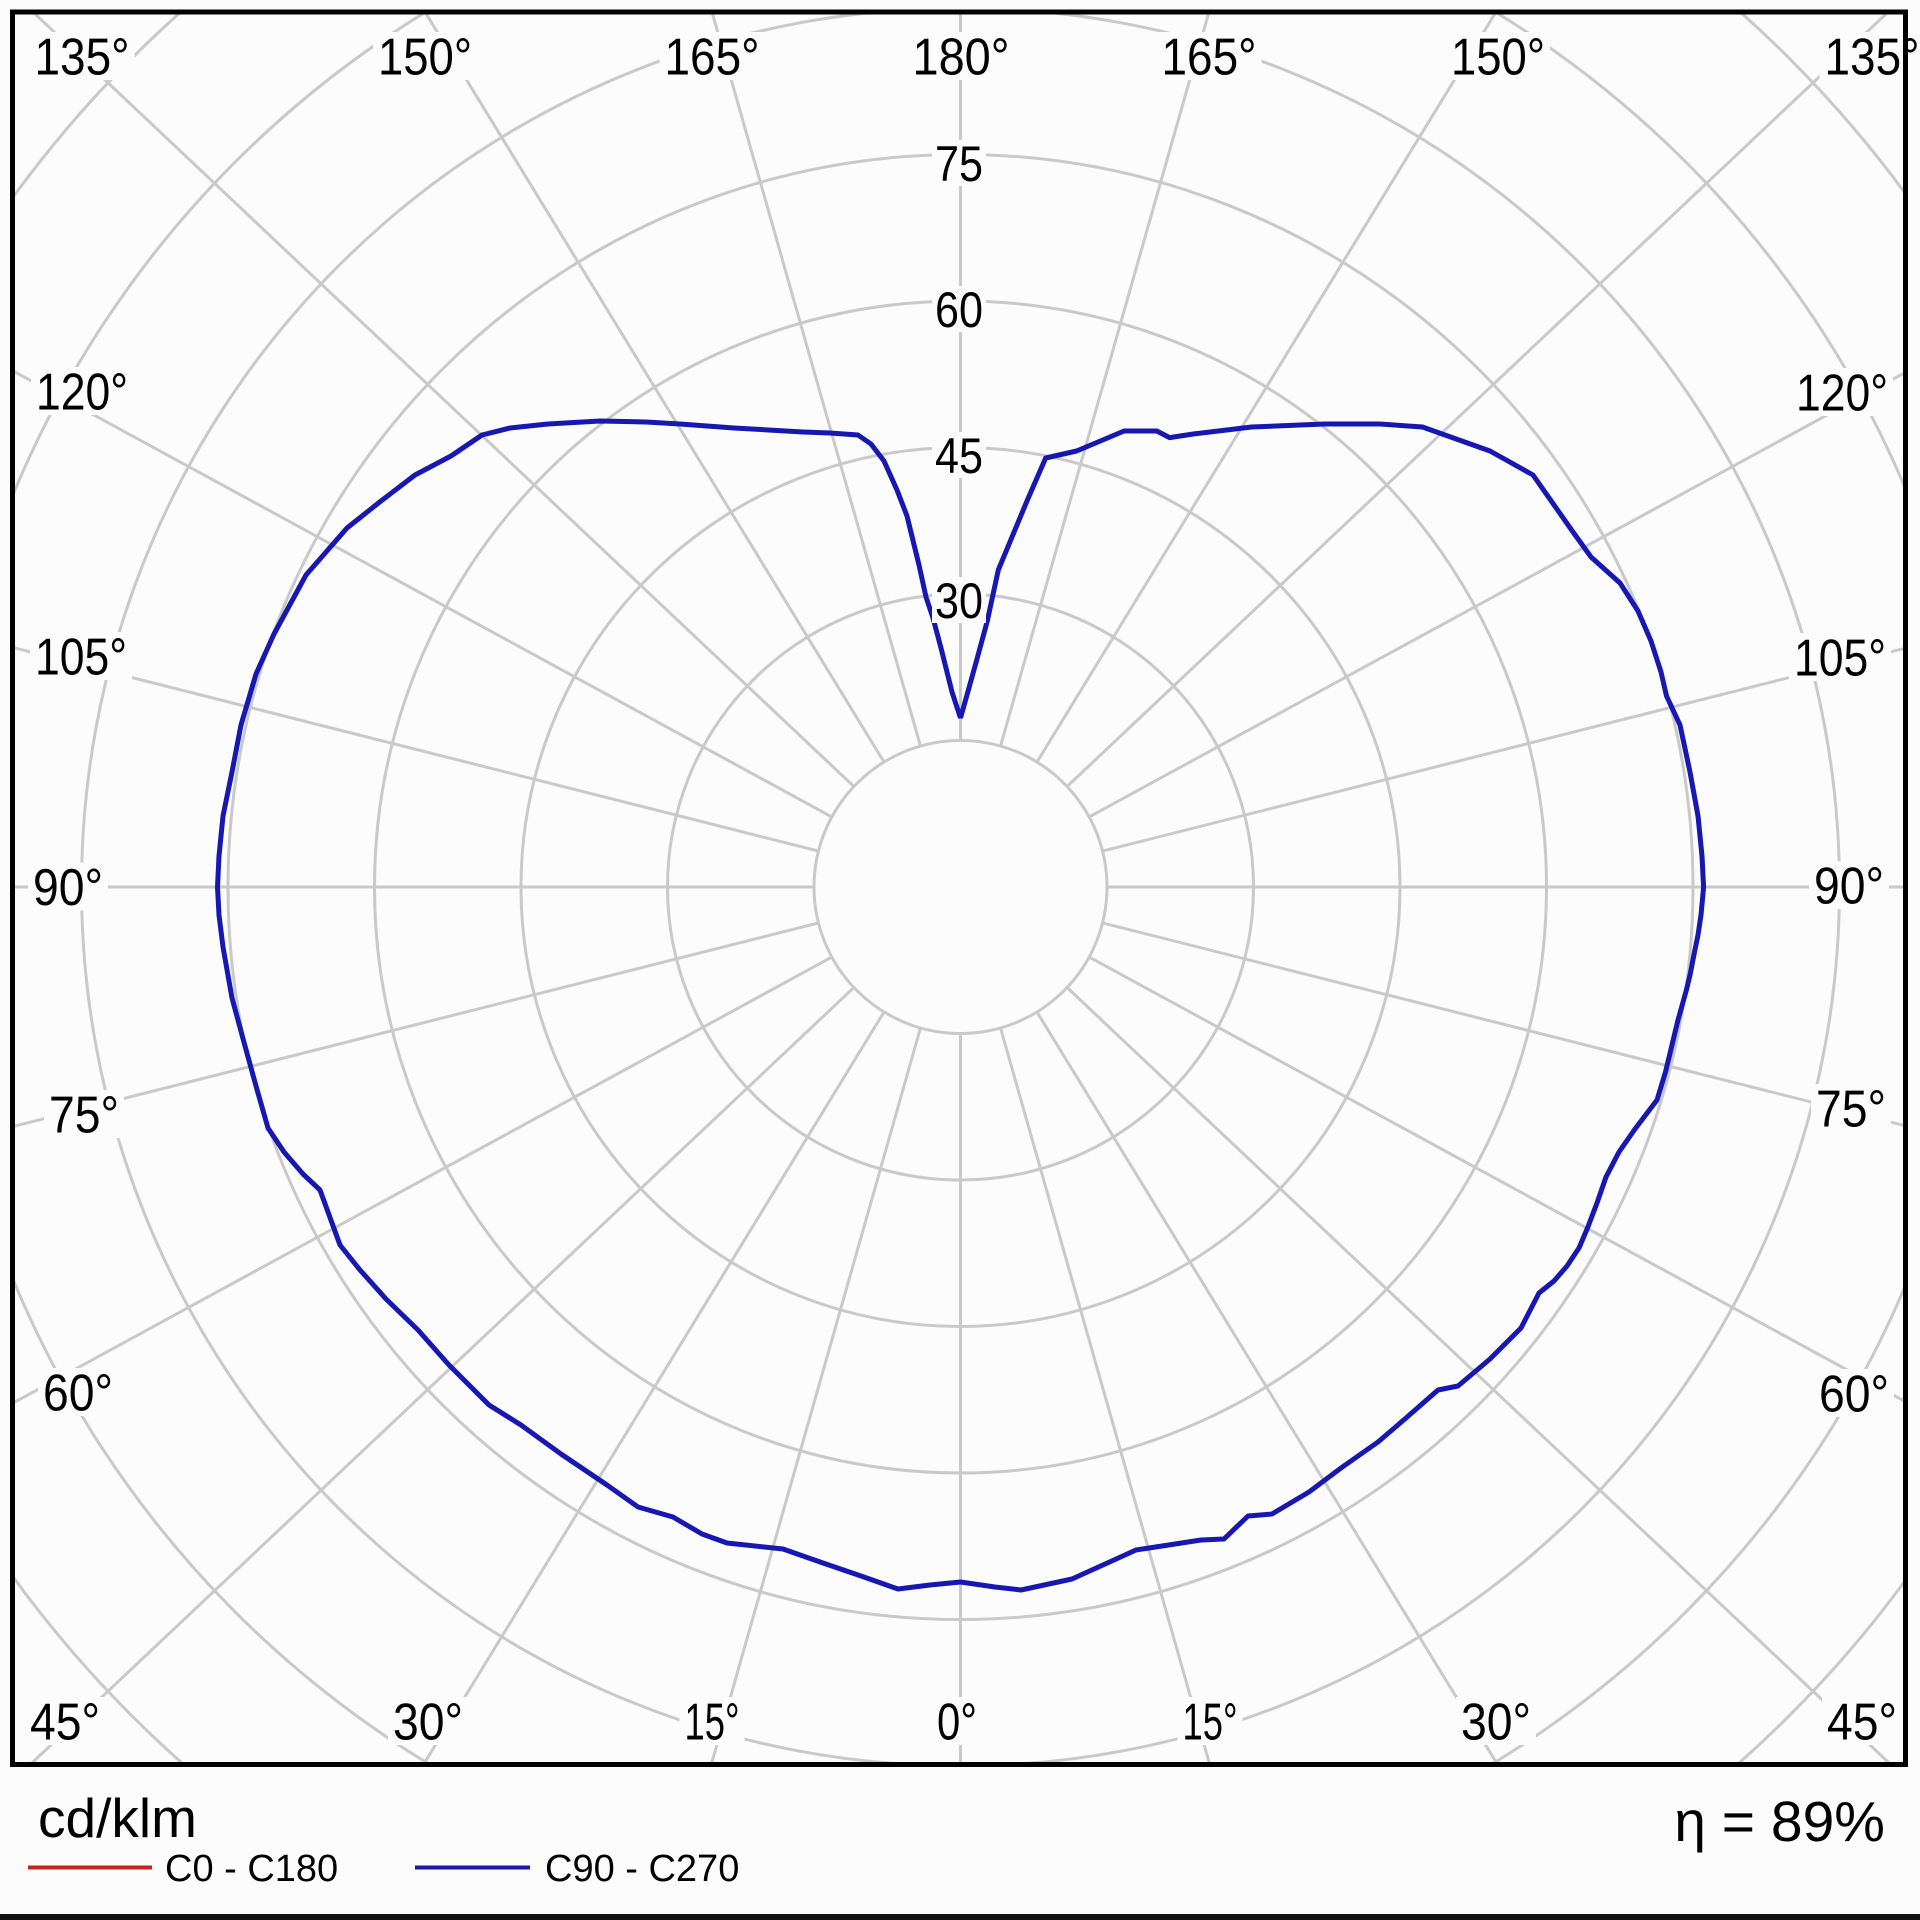  What do you see at coordinates (959, 164) in the screenshot?
I see `svg-text: 75` at bounding box center [959, 164].